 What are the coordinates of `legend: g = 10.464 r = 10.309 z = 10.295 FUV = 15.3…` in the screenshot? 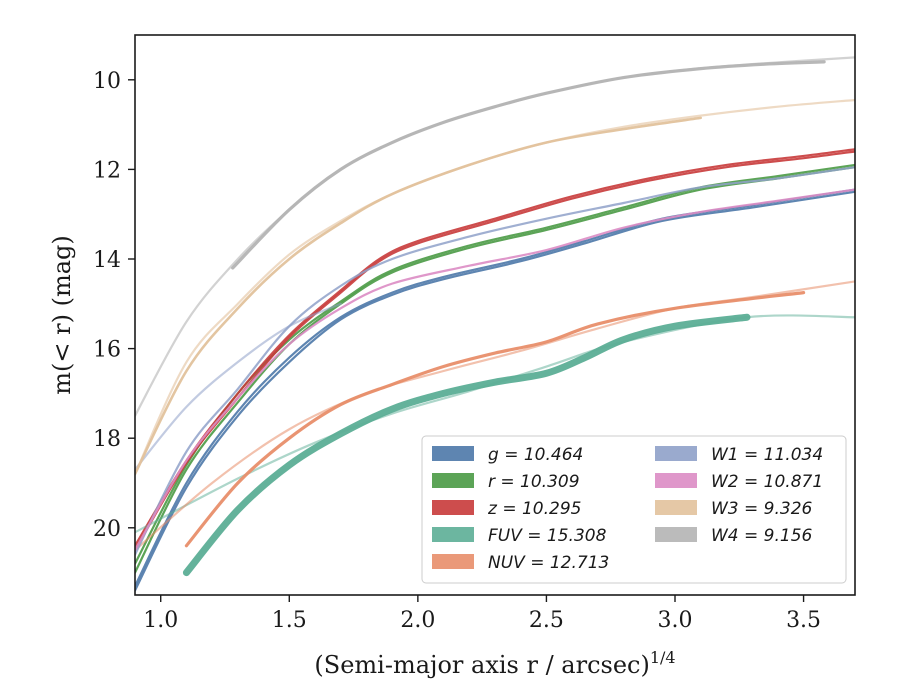 It's located at (634, 509).